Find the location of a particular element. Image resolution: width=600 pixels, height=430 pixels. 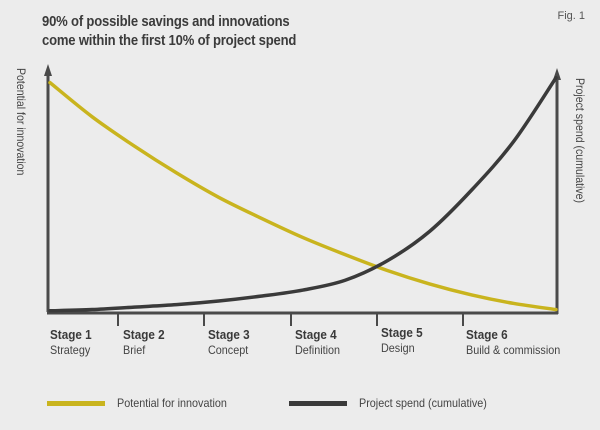

stage-number: Stage 1 is located at coordinates (71, 334).